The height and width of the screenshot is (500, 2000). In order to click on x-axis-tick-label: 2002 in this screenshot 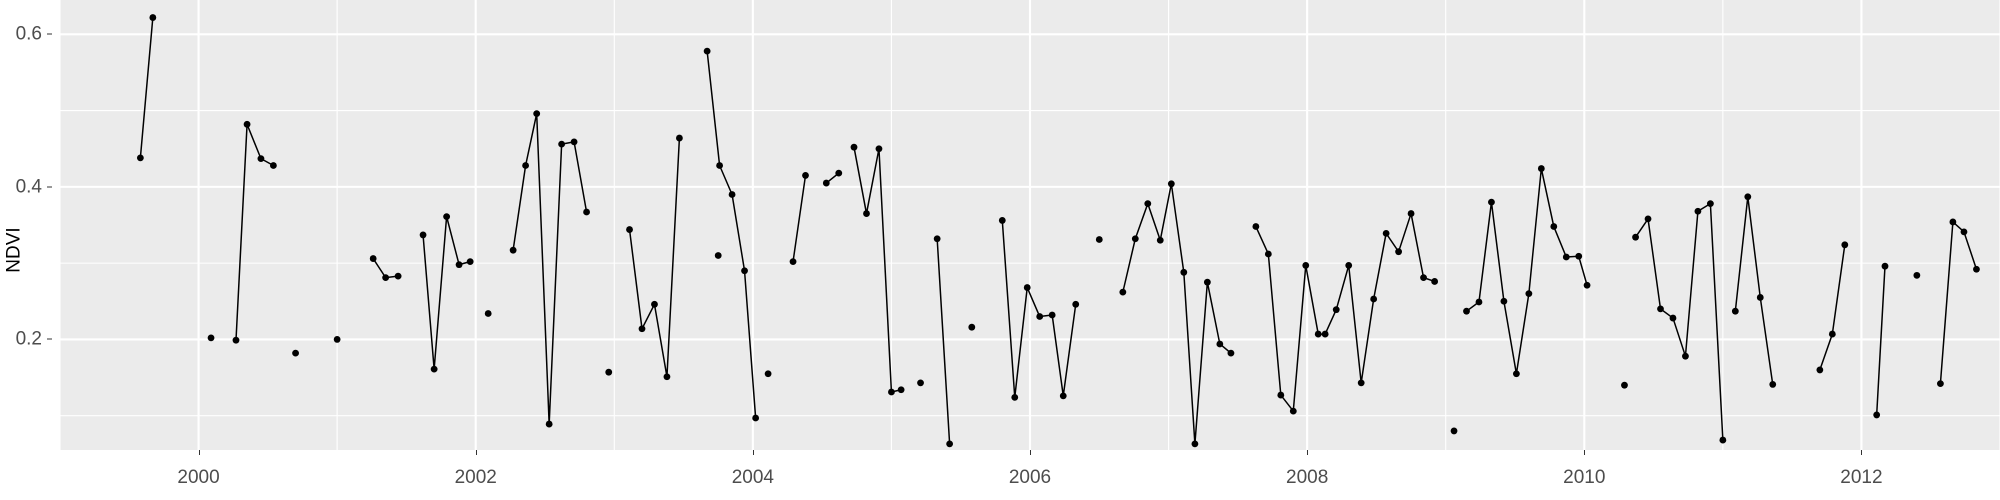, I will do `click(475, 477)`.